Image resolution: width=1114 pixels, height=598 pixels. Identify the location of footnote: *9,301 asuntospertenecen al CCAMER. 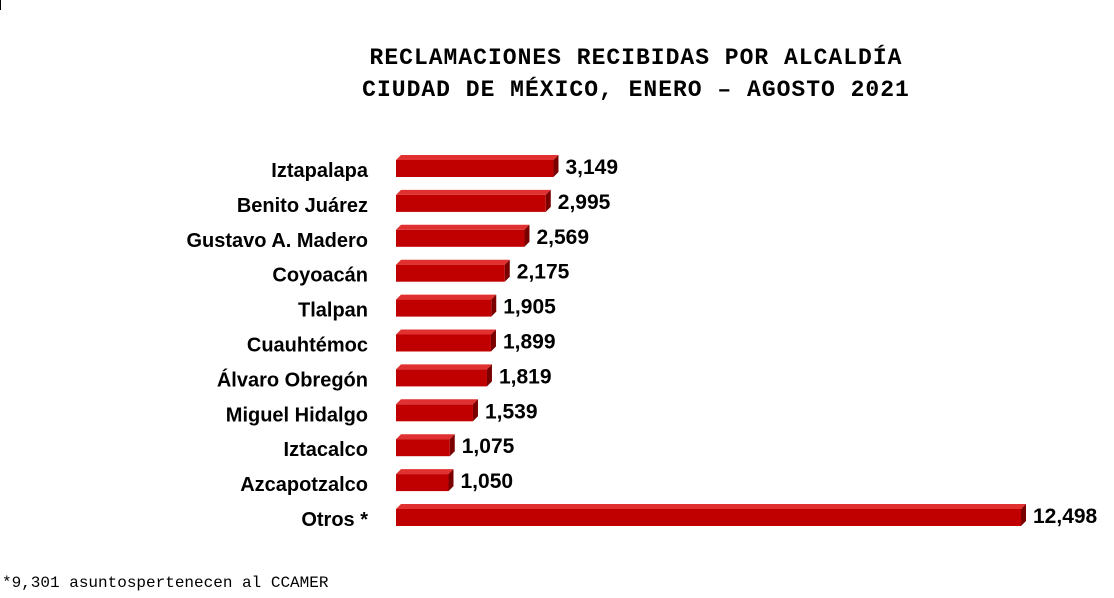
(165, 583).